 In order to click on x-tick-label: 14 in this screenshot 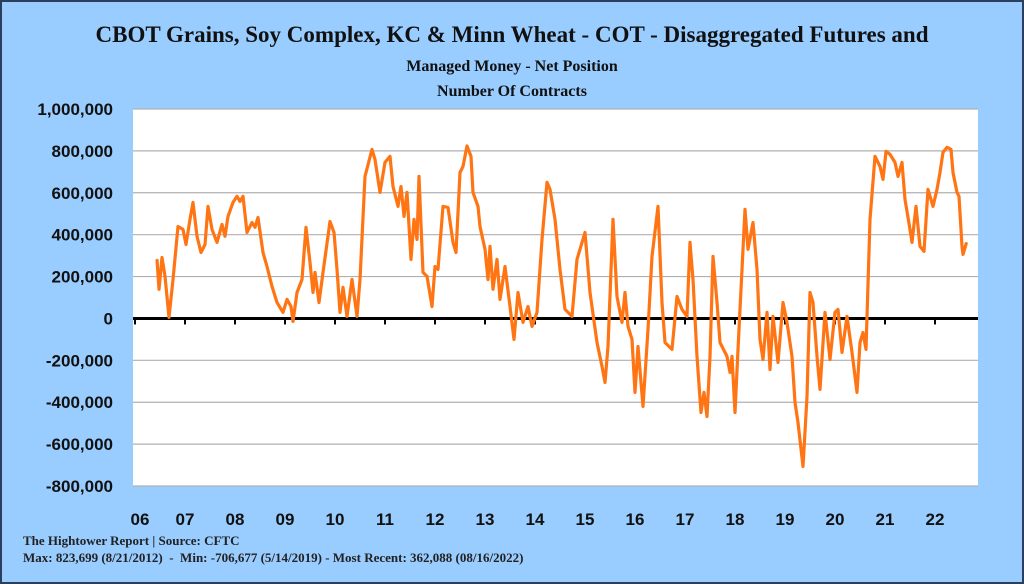, I will do `click(535, 519)`.